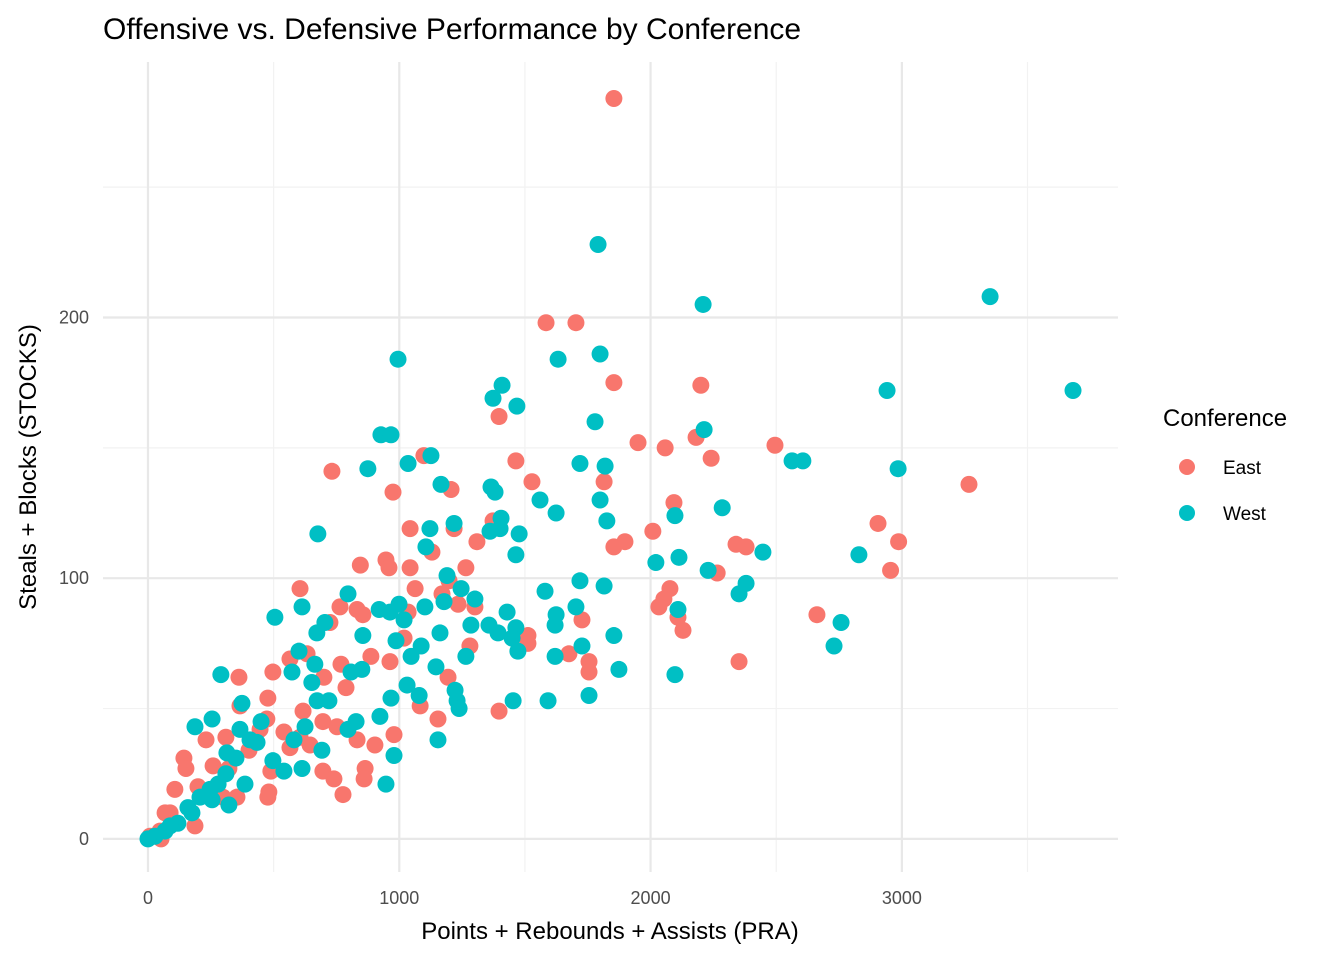  Describe the element at coordinates (1245, 514) in the screenshot. I see `legend-label-west: West` at that location.